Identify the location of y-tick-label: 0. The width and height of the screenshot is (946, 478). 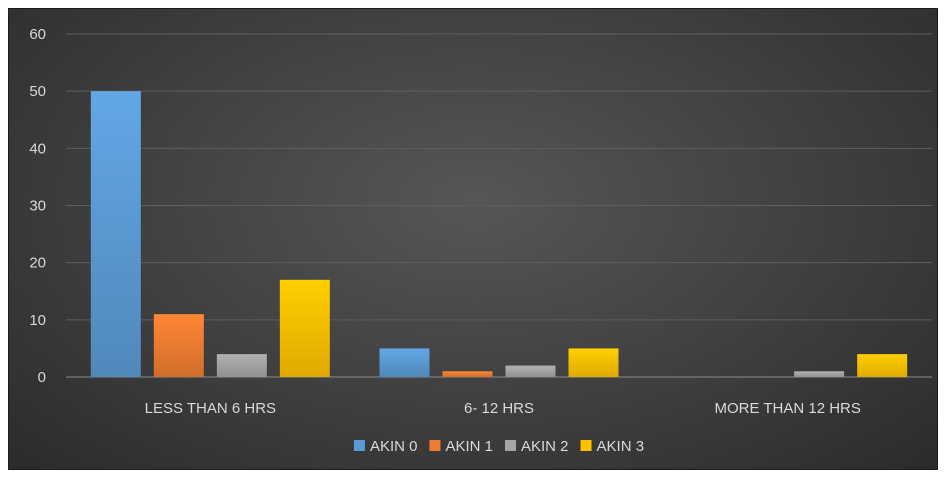
(42, 377).